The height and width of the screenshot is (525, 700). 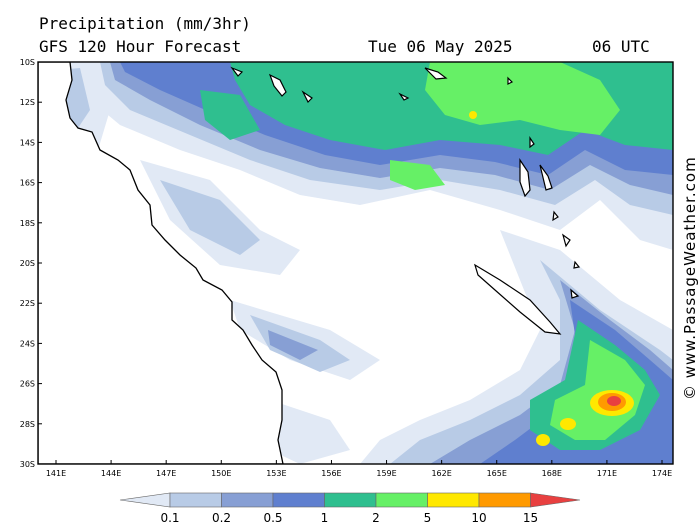 What do you see at coordinates (140, 46) in the screenshot?
I see `forecast-model: GFS 120 Hour Forecast` at bounding box center [140, 46].